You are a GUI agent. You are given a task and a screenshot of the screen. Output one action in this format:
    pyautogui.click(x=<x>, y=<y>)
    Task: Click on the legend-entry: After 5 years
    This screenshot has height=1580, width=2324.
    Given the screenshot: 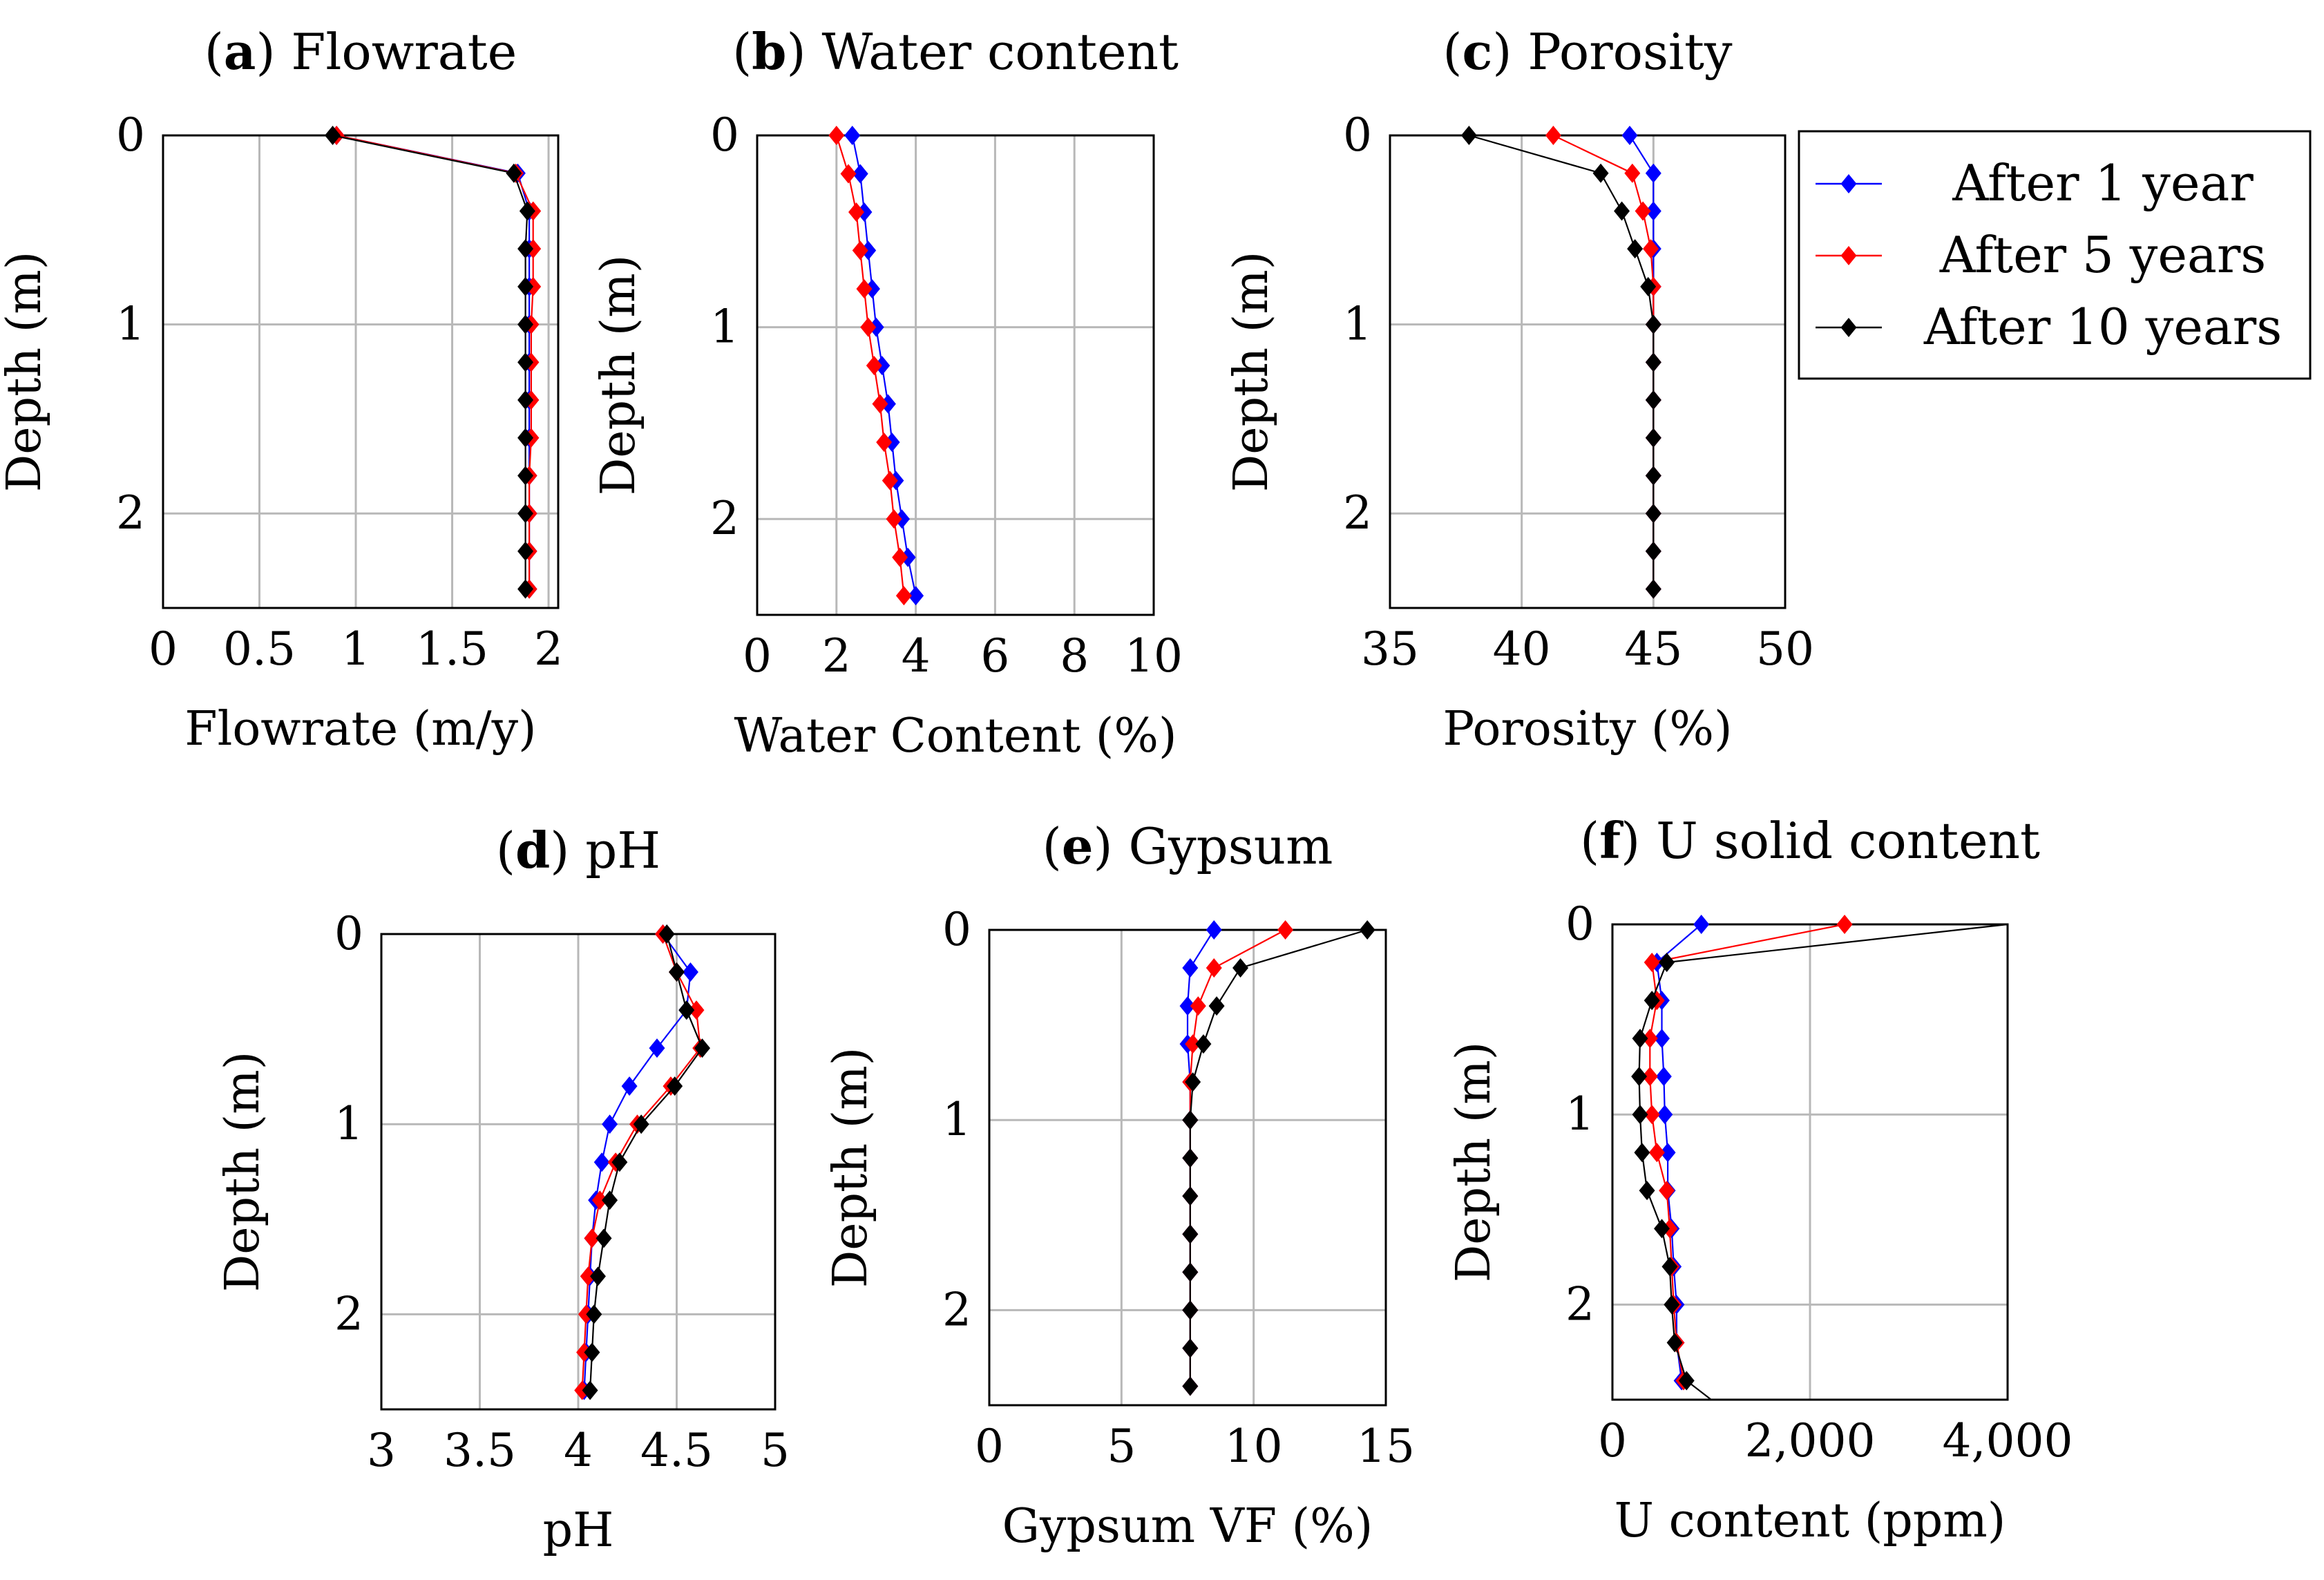 What is the action you would take?
    pyautogui.click(x=2041, y=255)
    